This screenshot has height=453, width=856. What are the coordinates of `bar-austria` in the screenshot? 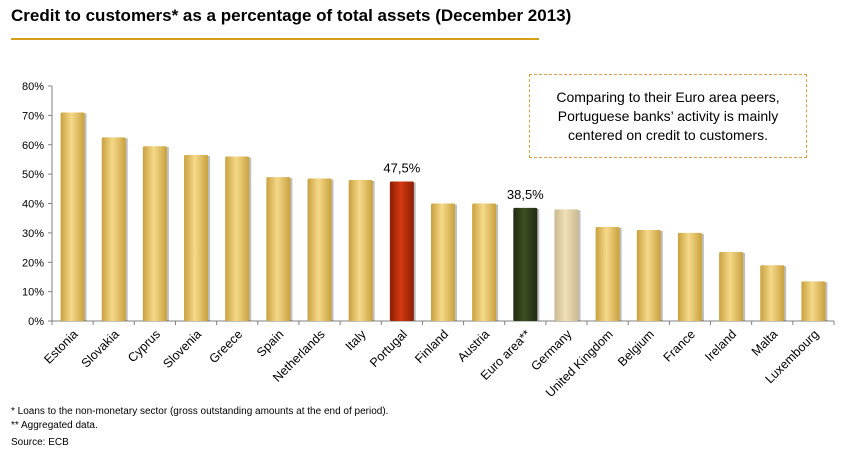 It's located at (484, 262).